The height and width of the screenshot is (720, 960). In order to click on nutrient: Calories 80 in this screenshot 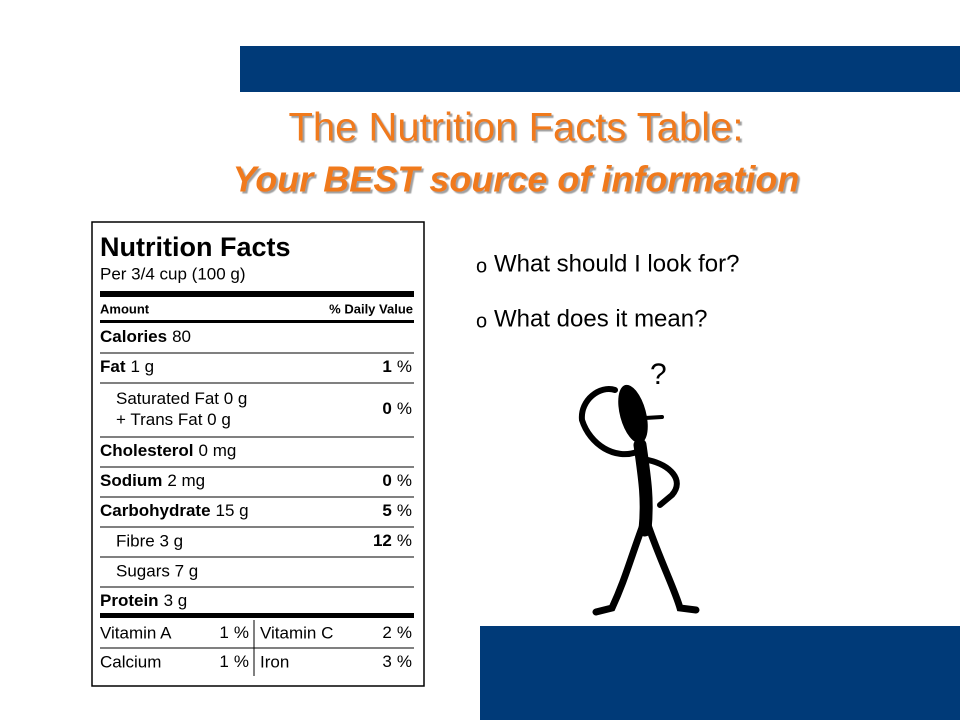, I will do `click(145, 336)`.